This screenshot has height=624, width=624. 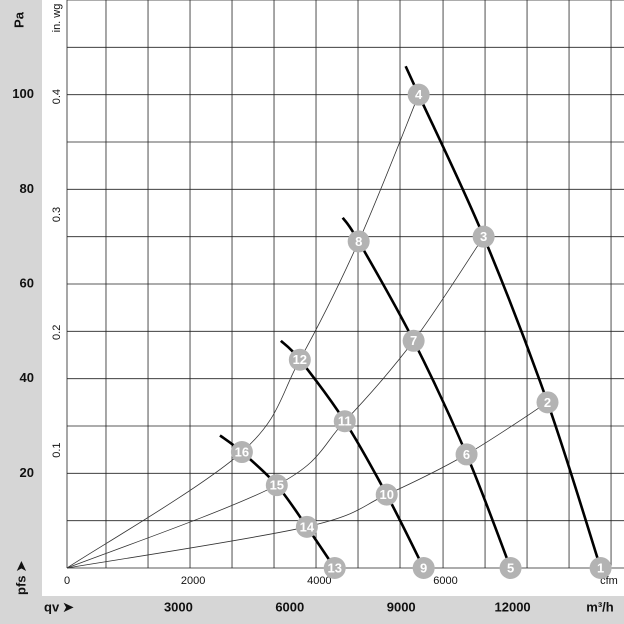 I want to click on y2-tick-label: 0.1, so click(x=57, y=450).